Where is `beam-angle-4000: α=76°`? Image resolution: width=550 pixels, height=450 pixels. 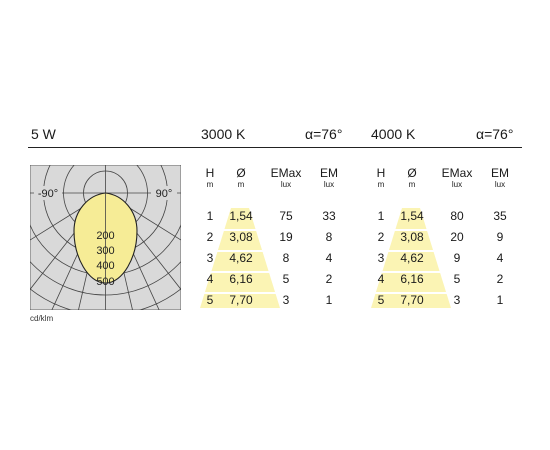
beam-angle-4000: α=76° is located at coordinates (495, 134).